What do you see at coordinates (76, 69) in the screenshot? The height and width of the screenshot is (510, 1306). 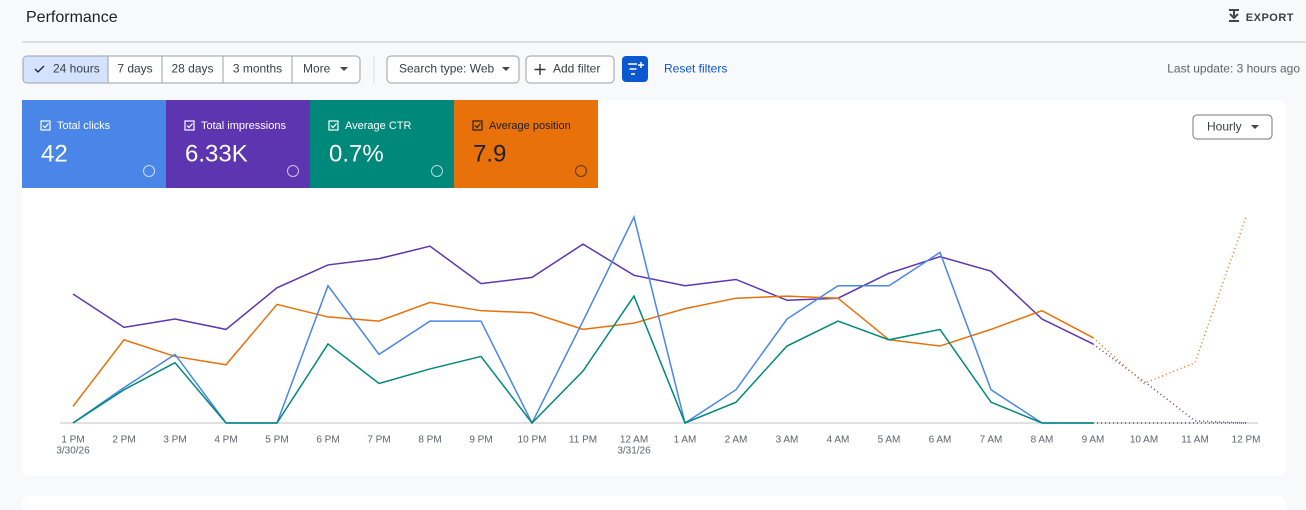 I see `range-chip: 24 hours` at bounding box center [76, 69].